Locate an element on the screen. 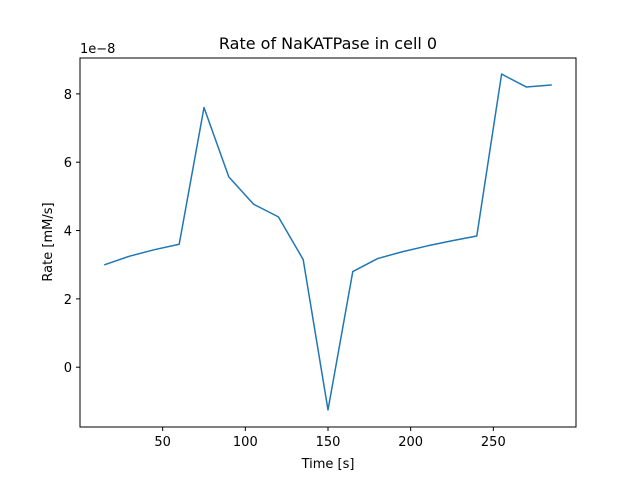  y-tick-label: 6 is located at coordinates (68, 163).